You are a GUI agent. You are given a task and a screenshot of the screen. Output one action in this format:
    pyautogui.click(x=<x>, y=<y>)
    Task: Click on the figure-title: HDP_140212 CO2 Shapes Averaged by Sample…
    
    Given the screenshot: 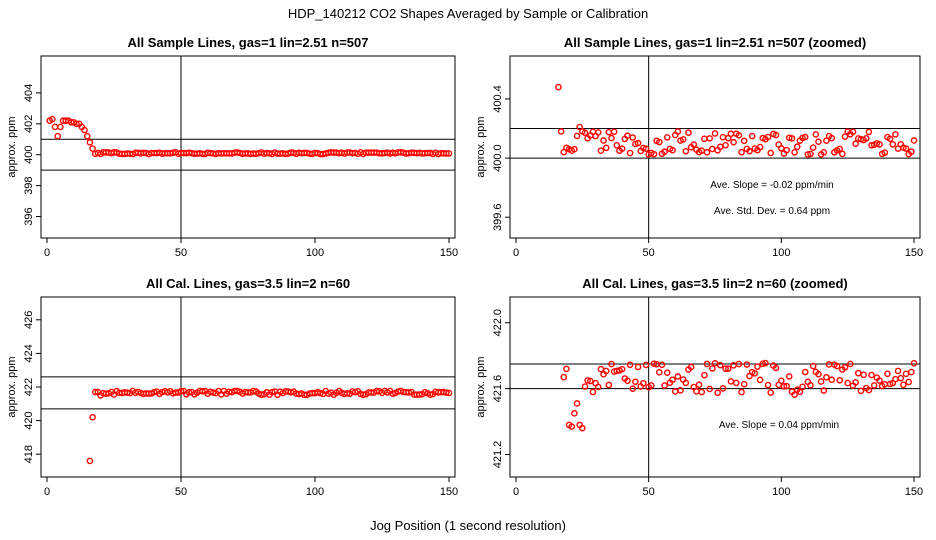 What is the action you would take?
    pyautogui.click(x=468, y=13)
    